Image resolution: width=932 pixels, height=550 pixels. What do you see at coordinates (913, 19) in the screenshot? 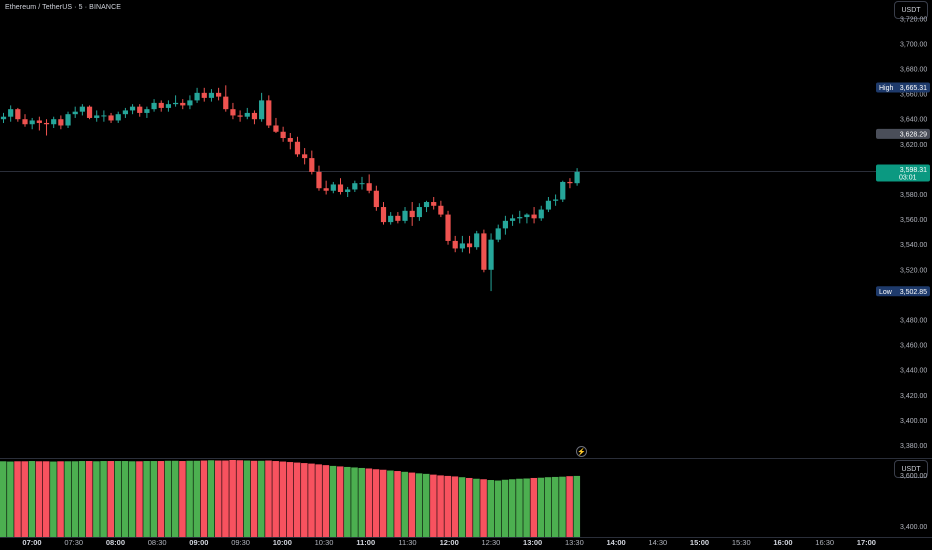
I see `price-axis-label: 3,720.00` at bounding box center [913, 19].